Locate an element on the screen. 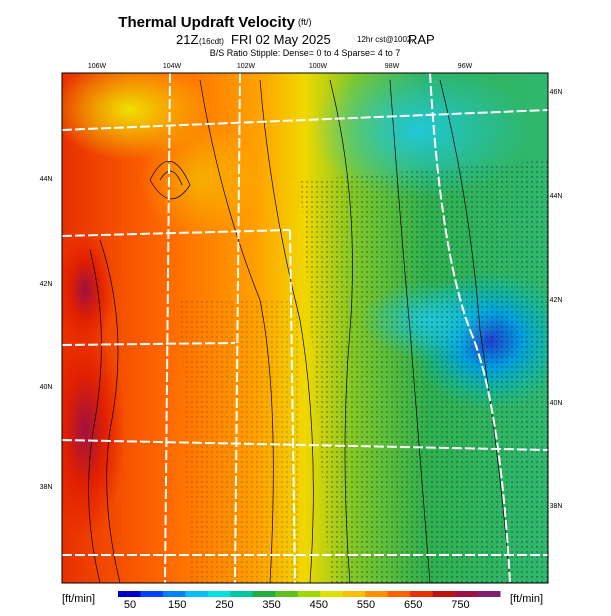 Image resolution: width=611 pixels, height=616 pixels. colorbar-tick-label: 650 is located at coordinates (413, 605).